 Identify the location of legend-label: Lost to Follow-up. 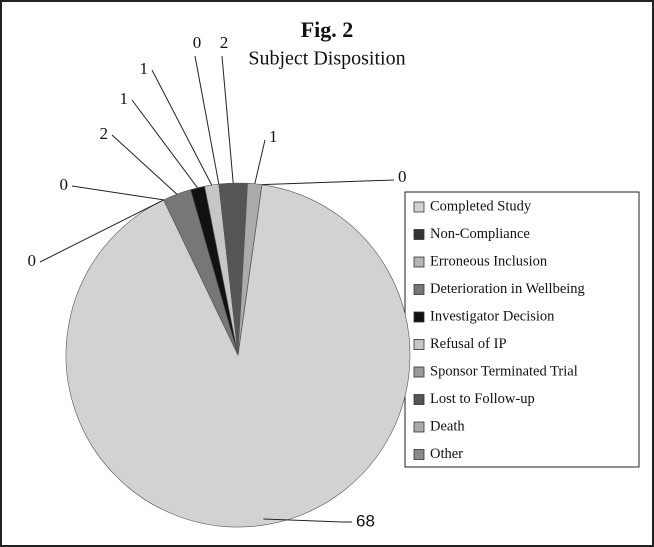
(482, 399).